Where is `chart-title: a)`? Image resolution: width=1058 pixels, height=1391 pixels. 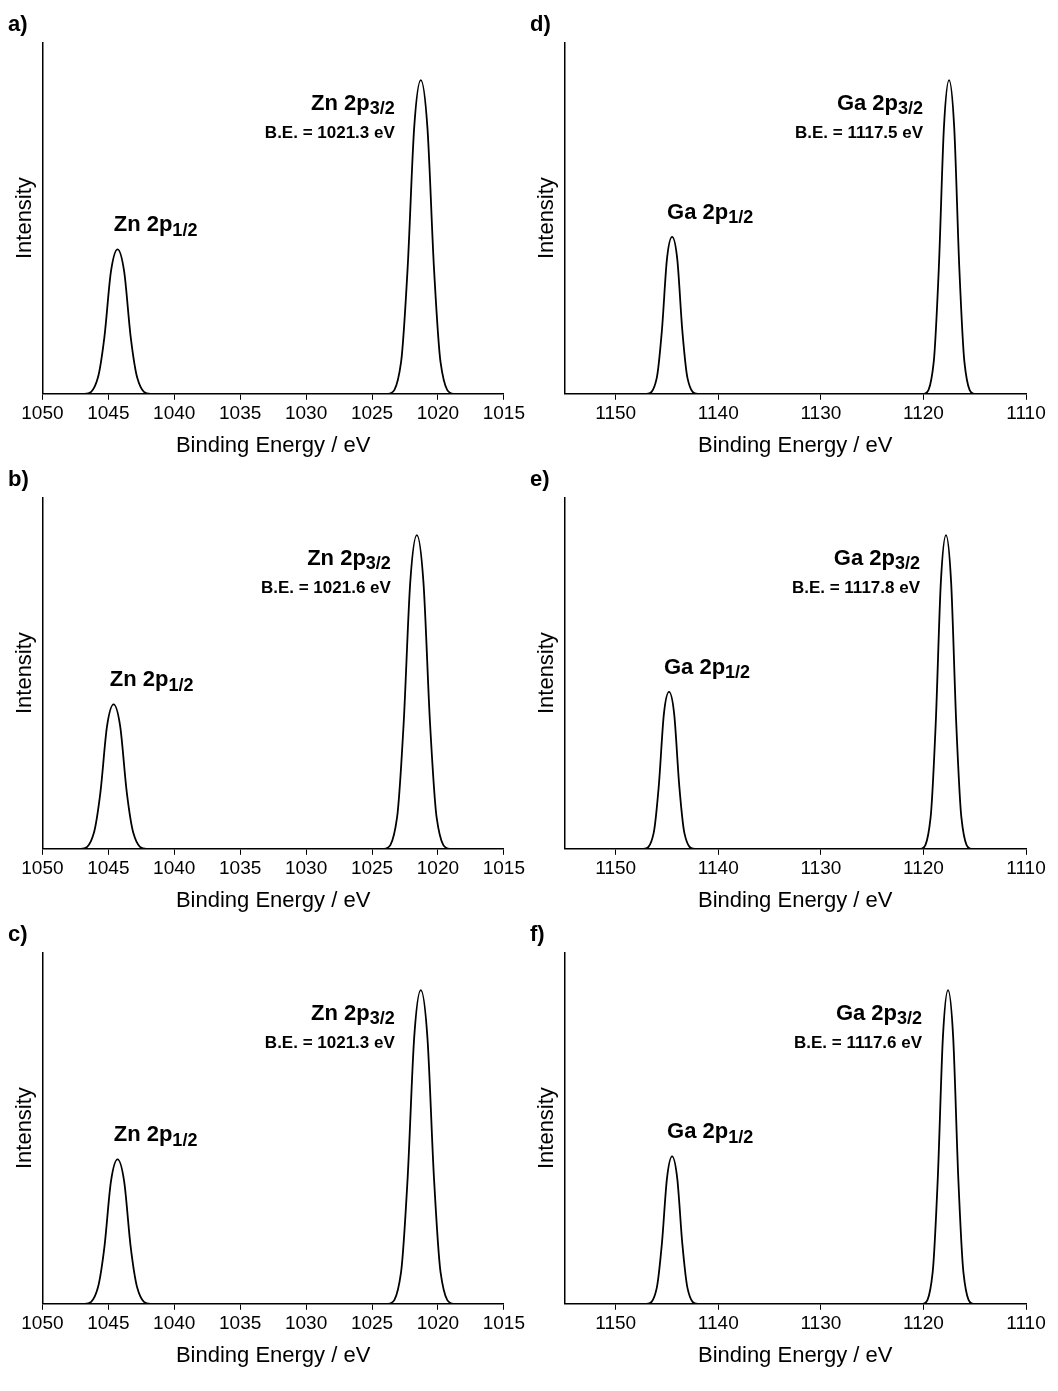
chart-title: a) is located at coordinates (18, 24).